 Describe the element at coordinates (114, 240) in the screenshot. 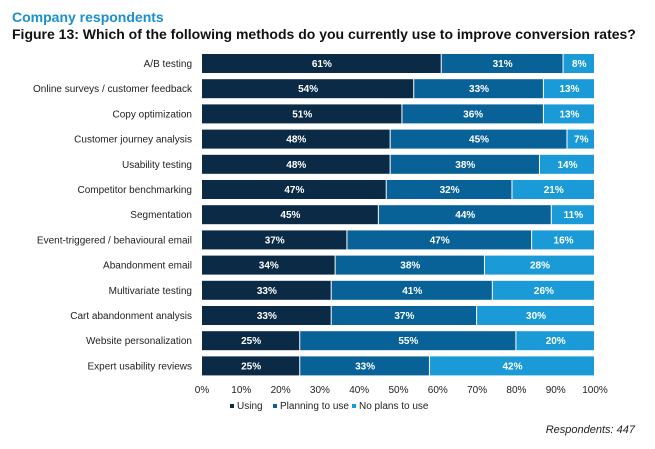

I see `category-label: Event-triggered / behavioural email` at that location.